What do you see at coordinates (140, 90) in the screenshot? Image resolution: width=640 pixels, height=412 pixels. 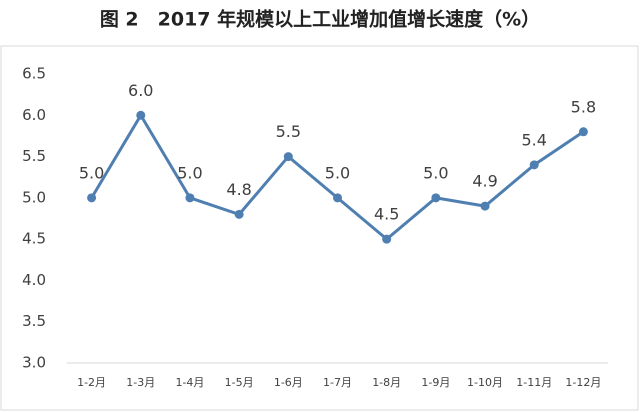 I see `value-label: 6.0` at bounding box center [140, 90].